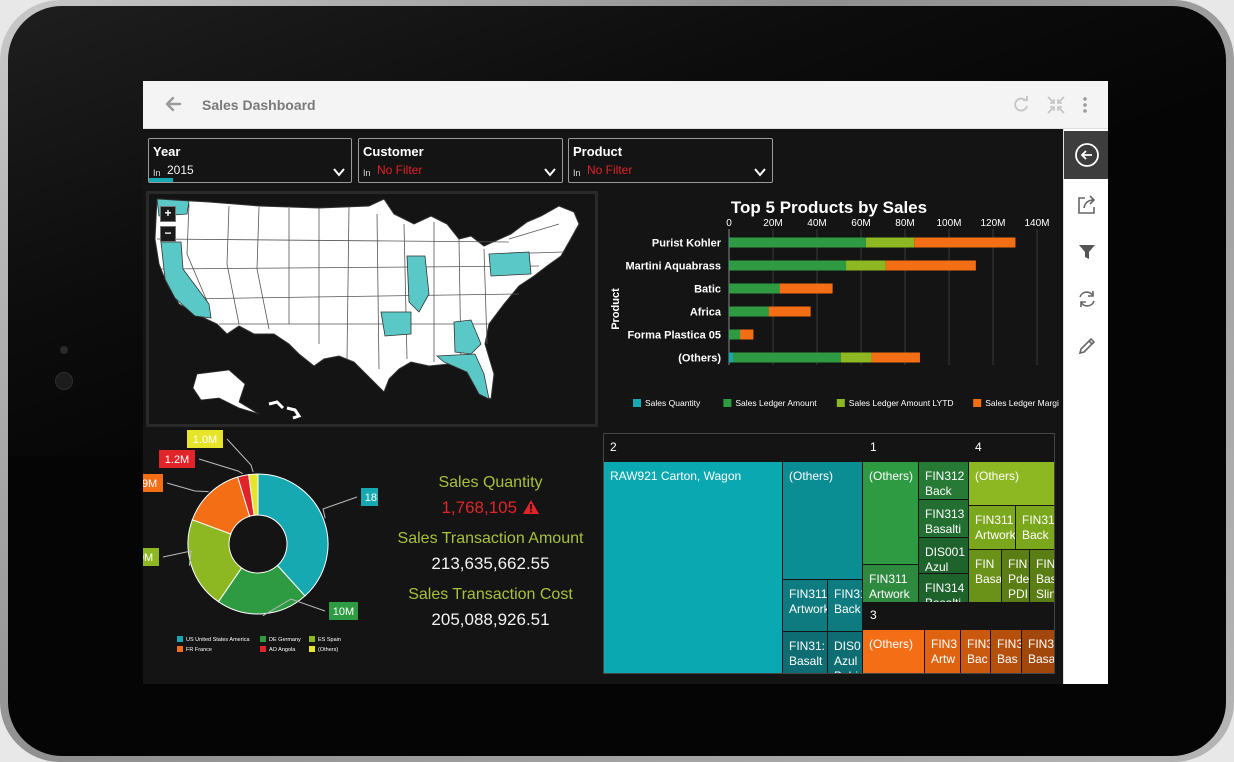 This screenshot has width=1234, height=762. What do you see at coordinates (282, 650) in the screenshot?
I see `legend-label: AO Angola` at bounding box center [282, 650].